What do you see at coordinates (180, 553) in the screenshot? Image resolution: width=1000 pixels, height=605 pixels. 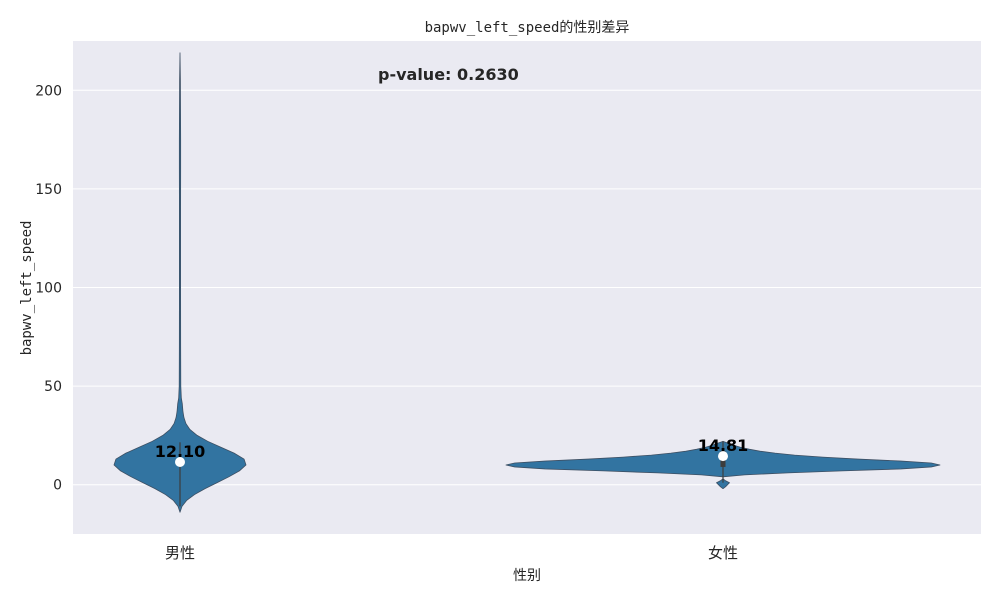 I see `x-tick-label: 男性` at bounding box center [180, 553].